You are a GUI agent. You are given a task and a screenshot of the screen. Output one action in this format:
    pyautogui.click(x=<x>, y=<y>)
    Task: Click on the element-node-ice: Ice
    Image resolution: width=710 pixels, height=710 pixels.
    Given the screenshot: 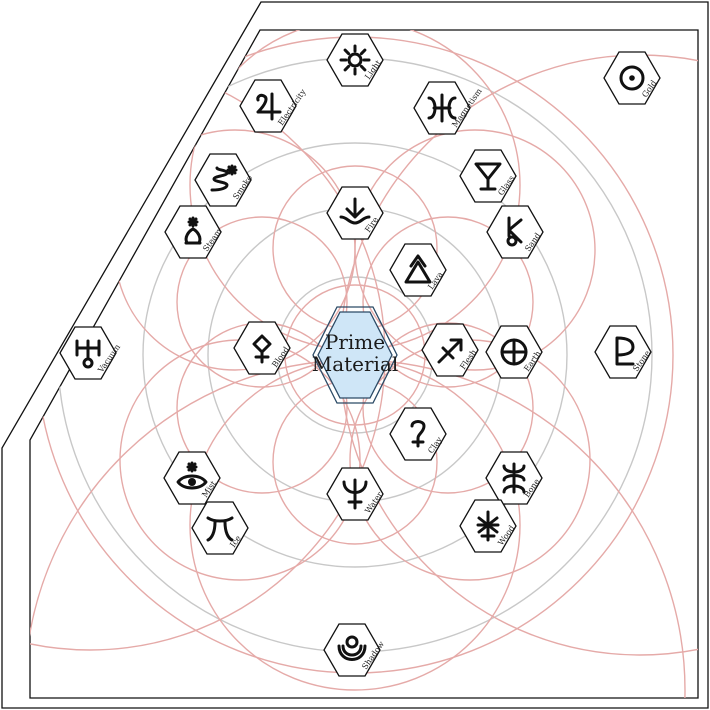 What is the action you would take?
    pyautogui.click(x=220, y=528)
    